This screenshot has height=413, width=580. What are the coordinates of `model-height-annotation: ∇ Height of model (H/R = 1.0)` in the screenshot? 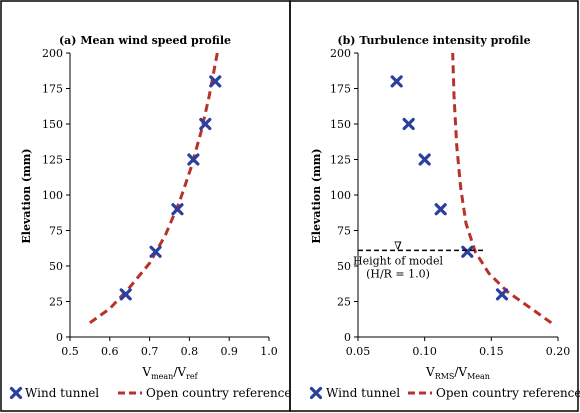 It's located at (398, 259).